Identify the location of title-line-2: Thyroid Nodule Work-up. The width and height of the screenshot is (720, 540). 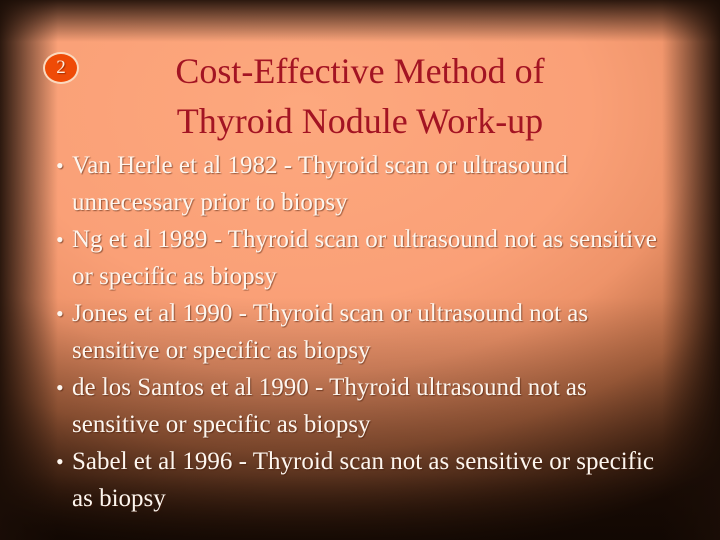
(360, 121).